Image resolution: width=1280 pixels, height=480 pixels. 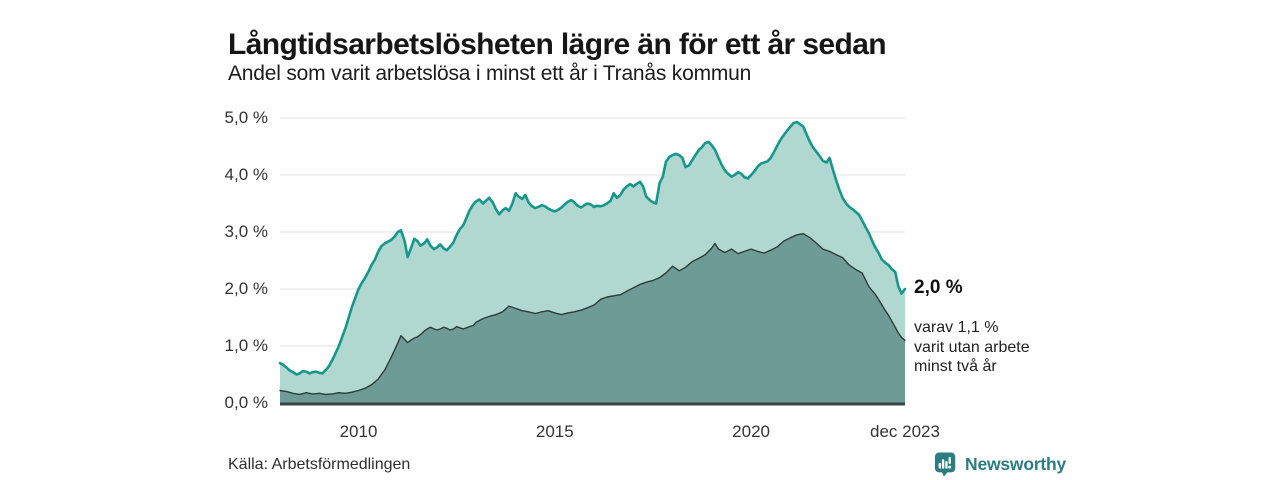 What do you see at coordinates (319, 464) in the screenshot?
I see `source-note: Källa: Arbetsförmedlingen` at bounding box center [319, 464].